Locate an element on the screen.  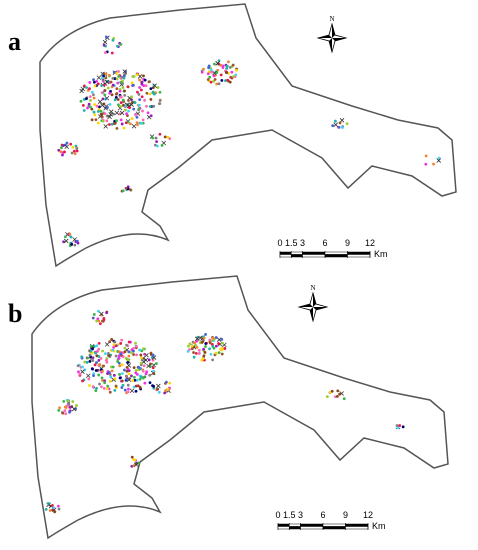
north-label: N is located at coordinates (331, 19).